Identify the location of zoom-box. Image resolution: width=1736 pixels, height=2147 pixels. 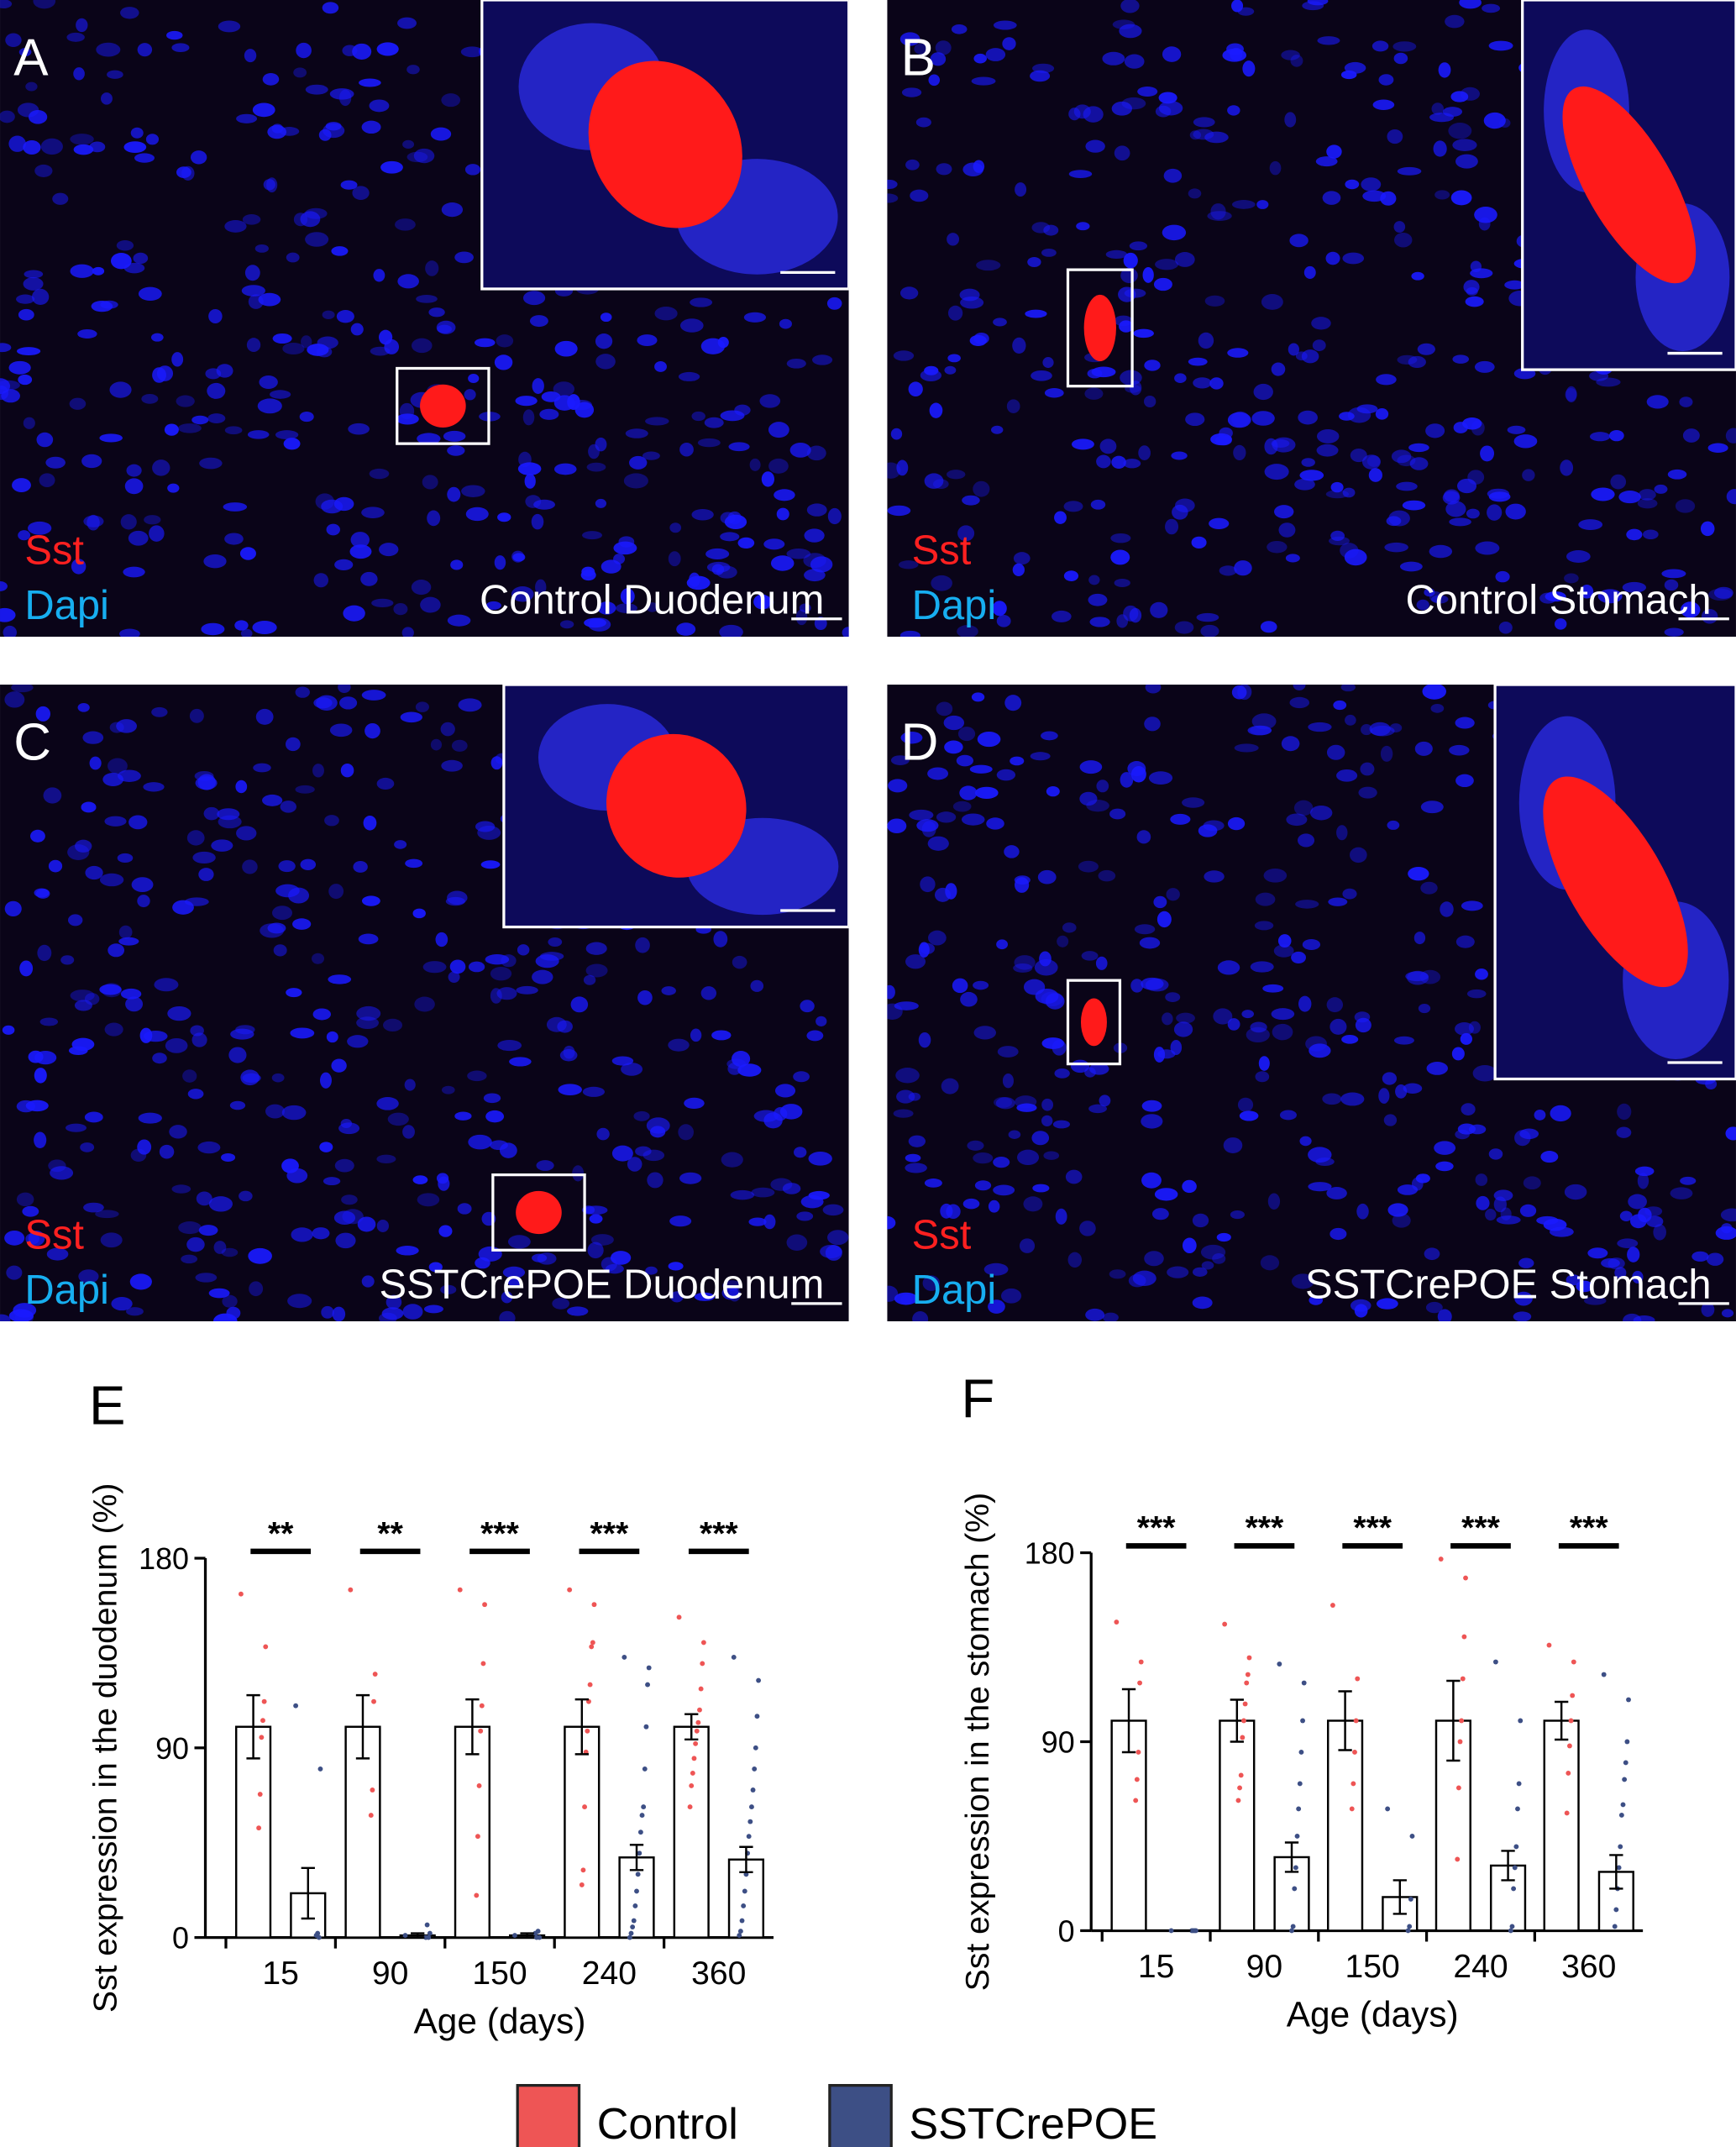
(1100, 328).